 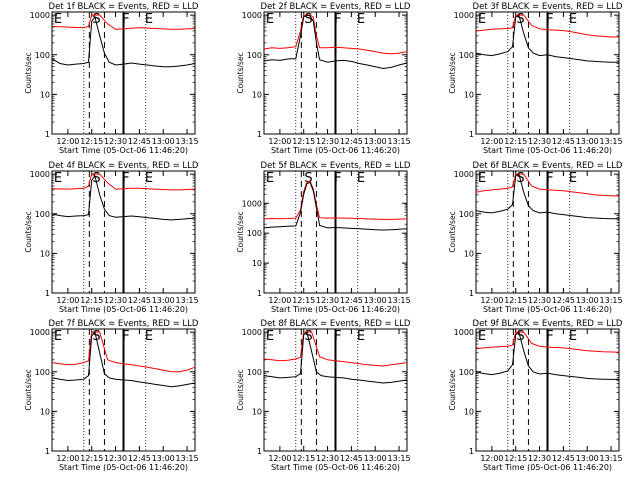 What do you see at coordinates (548, 166) in the screenshot?
I see `chart-title: Det 6f BLACK = Events, RED = LLD` at bounding box center [548, 166].